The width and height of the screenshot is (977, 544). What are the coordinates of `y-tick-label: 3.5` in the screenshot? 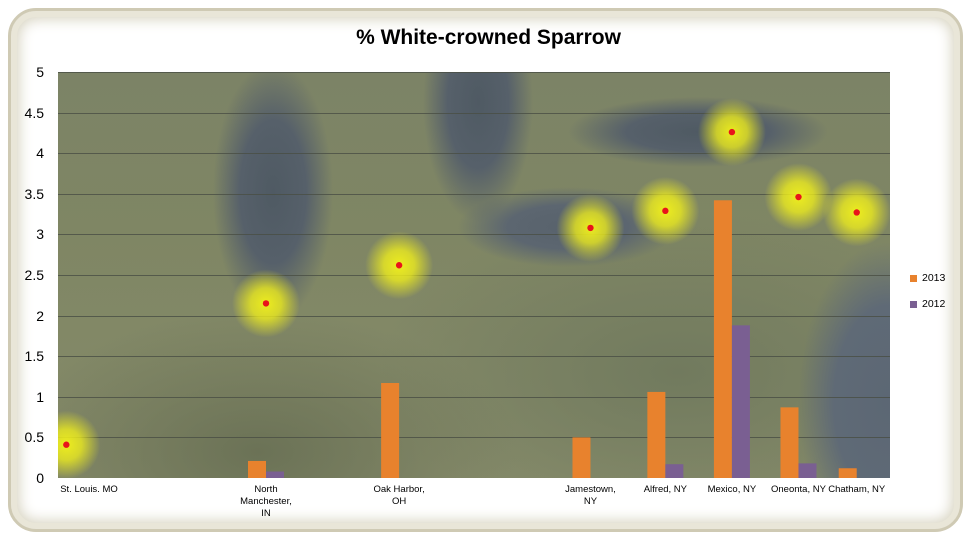 It's located at (34, 193).